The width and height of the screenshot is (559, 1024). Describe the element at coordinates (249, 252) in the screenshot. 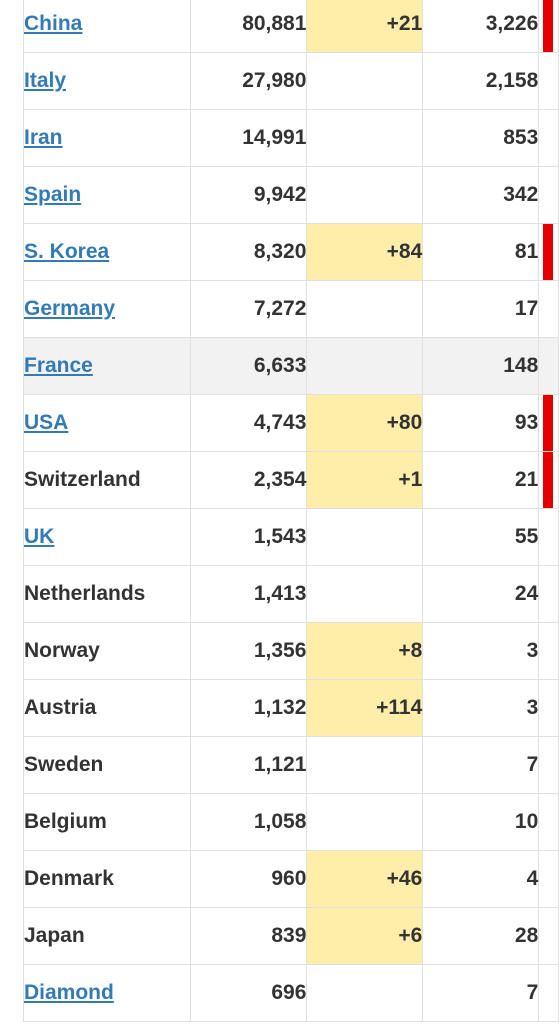

I see `total-cases-cell: 8,320` at that location.